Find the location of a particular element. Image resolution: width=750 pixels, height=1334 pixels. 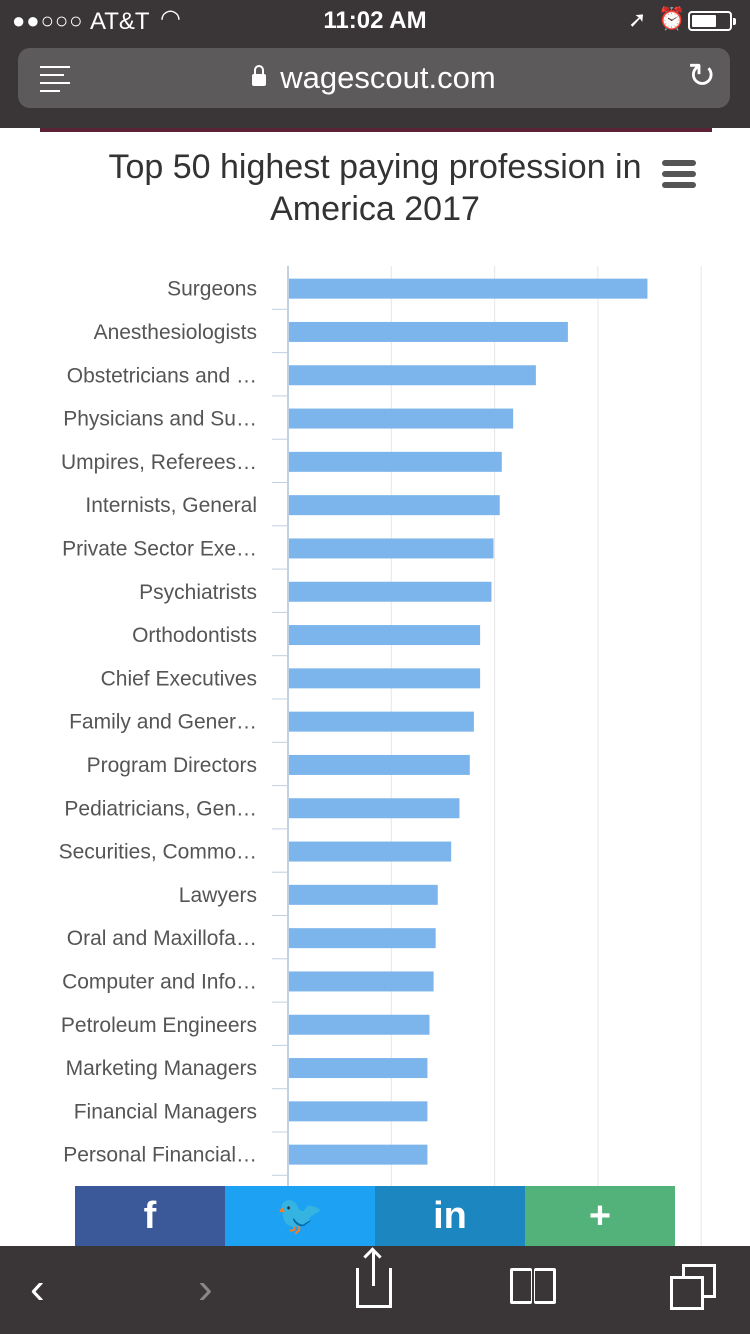

battery-icon is located at coordinates (712, 21).